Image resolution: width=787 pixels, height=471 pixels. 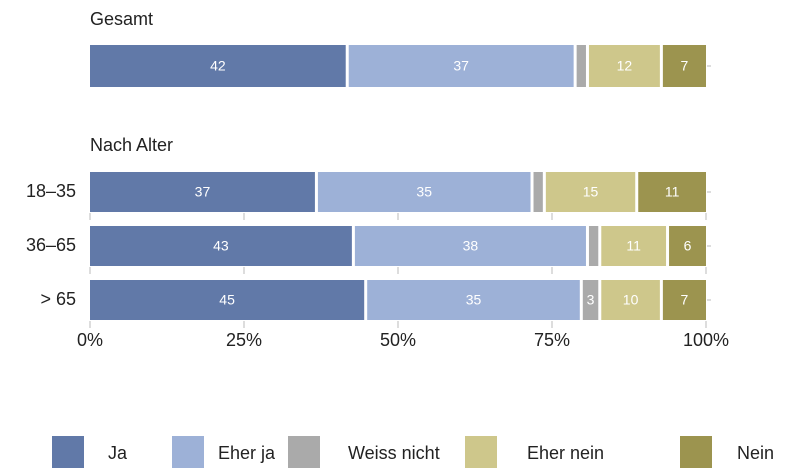 I want to click on x-tick-label: 50%, so click(x=398, y=340).